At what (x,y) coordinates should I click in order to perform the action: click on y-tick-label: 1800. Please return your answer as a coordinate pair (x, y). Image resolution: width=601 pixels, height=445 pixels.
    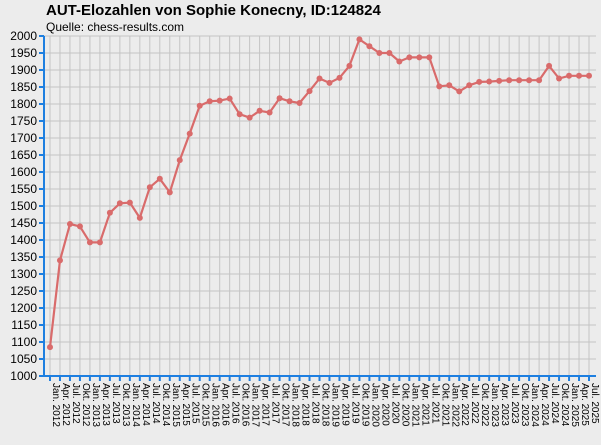
    Looking at the image, I should click on (23, 104).